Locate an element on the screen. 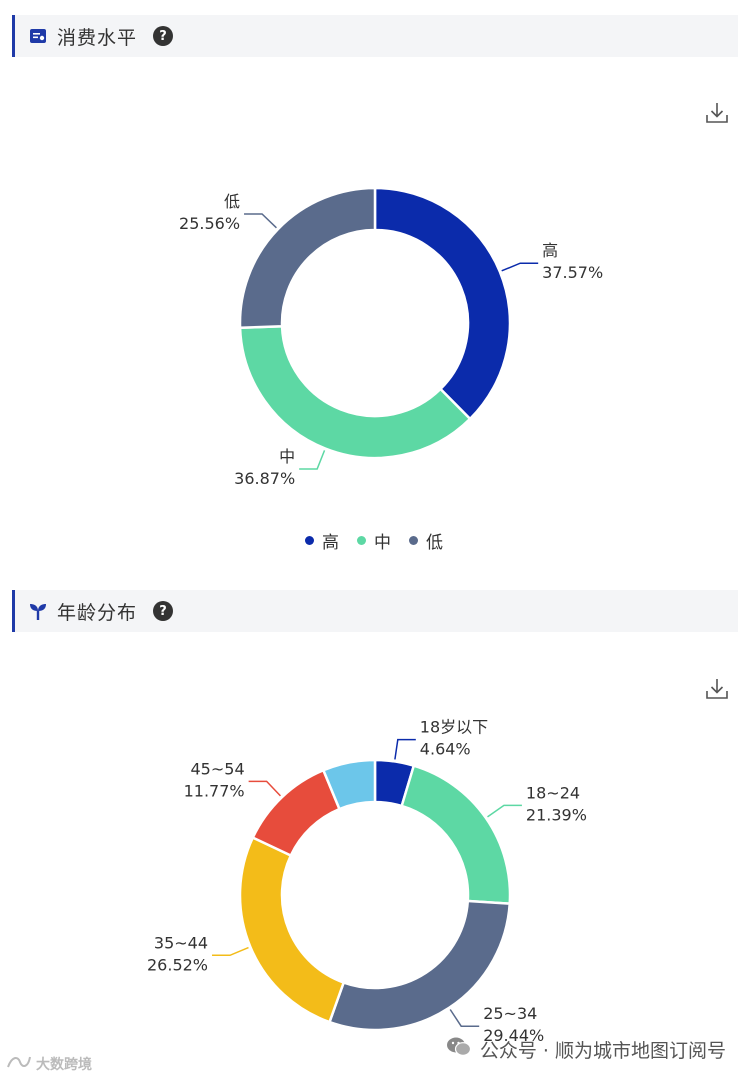 The width and height of the screenshot is (748, 1080). consumption-level-header: 消费水平 ? is located at coordinates (375, 36).